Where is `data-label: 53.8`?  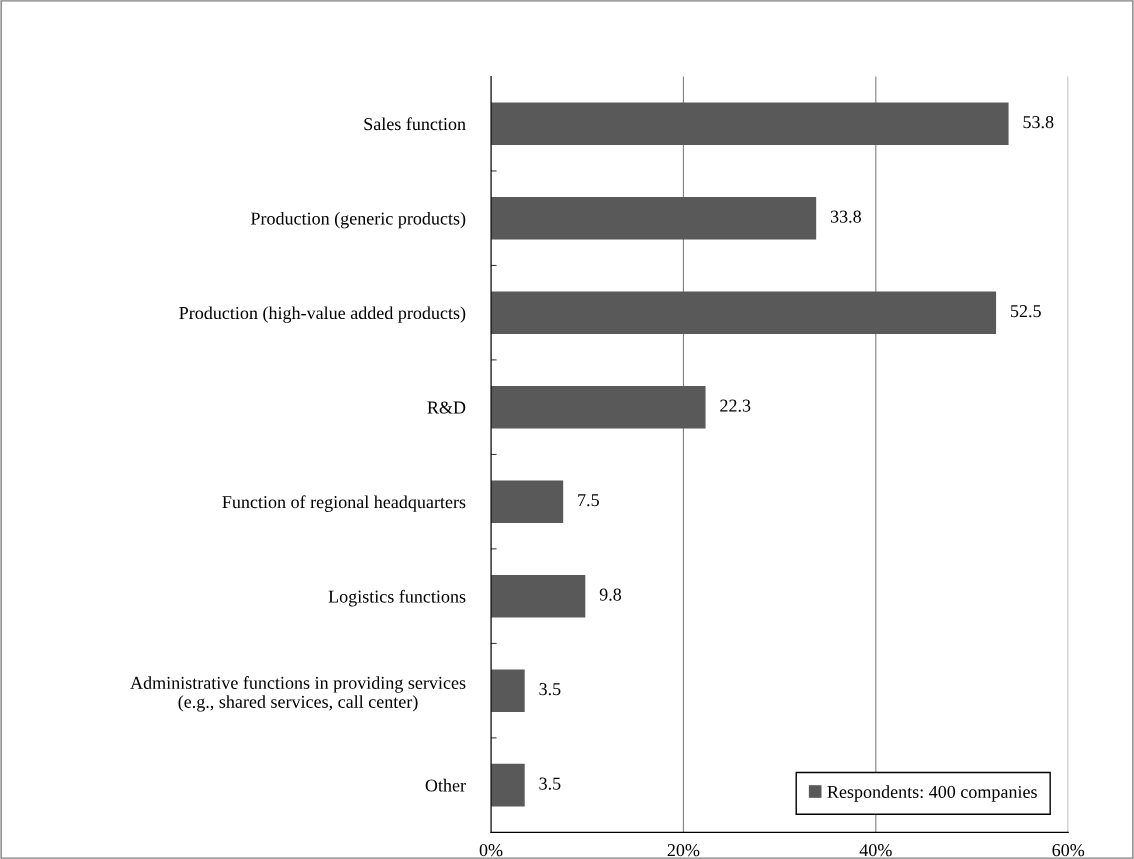 data-label: 53.8 is located at coordinates (1038, 122).